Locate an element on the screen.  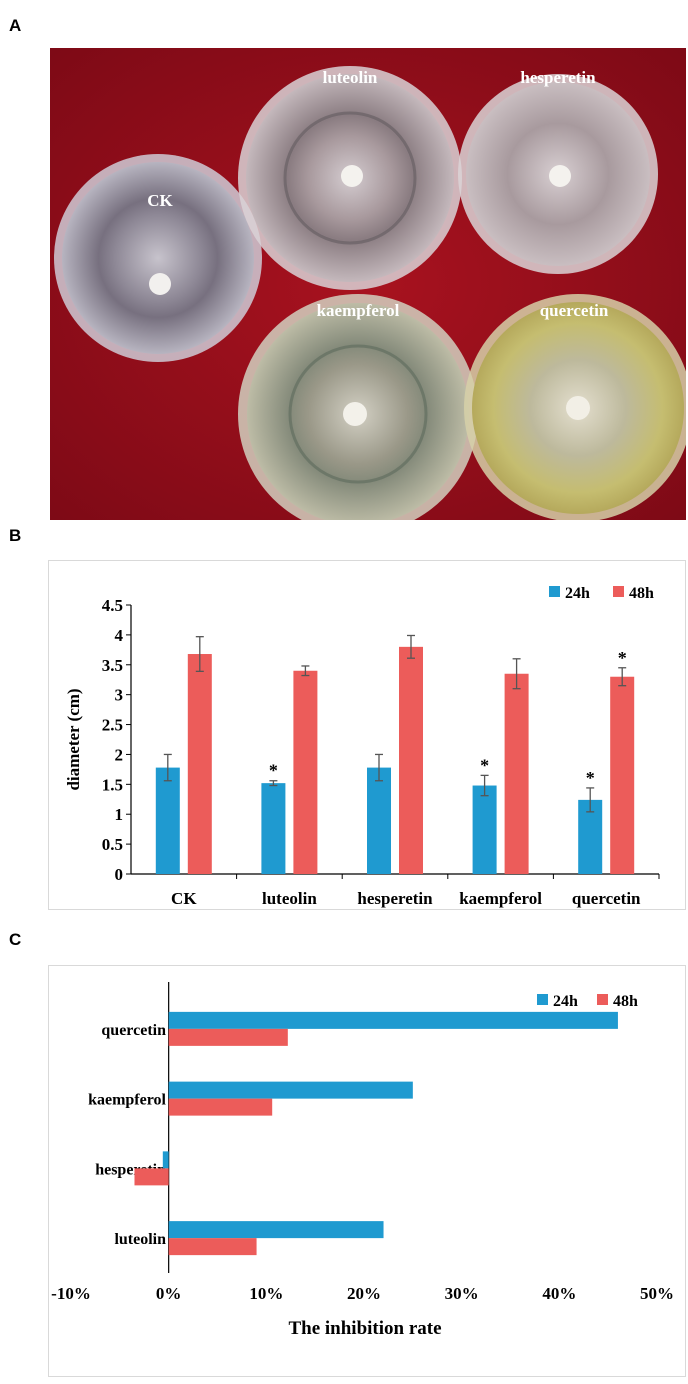
x-tick-label: 10% is located at coordinates (266, 1293).